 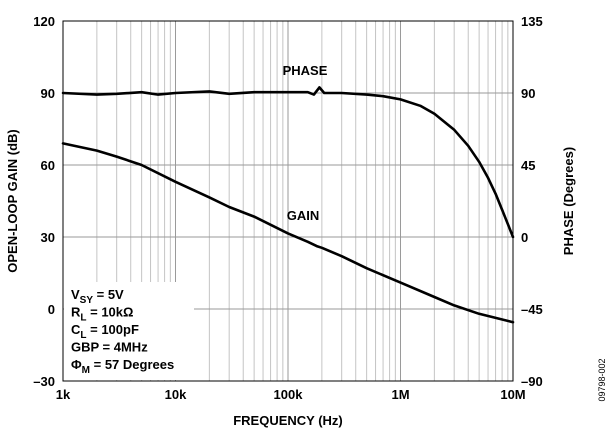 I want to click on y-right-tick-label: –45, so click(x=532, y=309).